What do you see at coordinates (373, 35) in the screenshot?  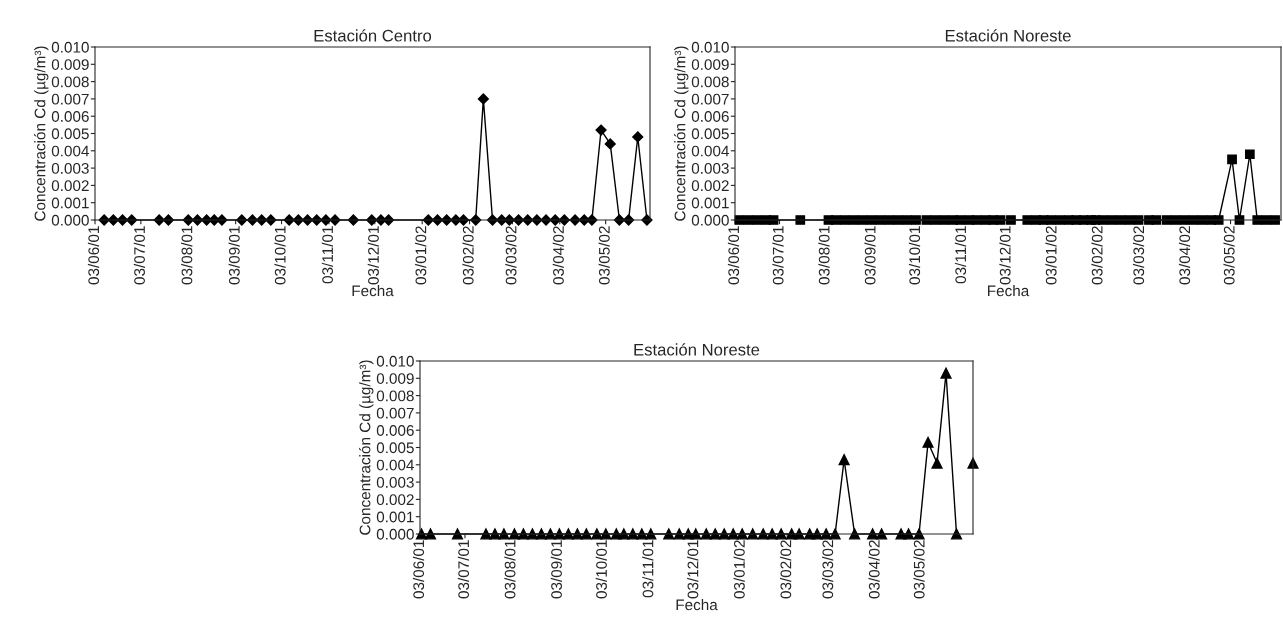 I see `chart-title: Estación Centro` at bounding box center [373, 35].